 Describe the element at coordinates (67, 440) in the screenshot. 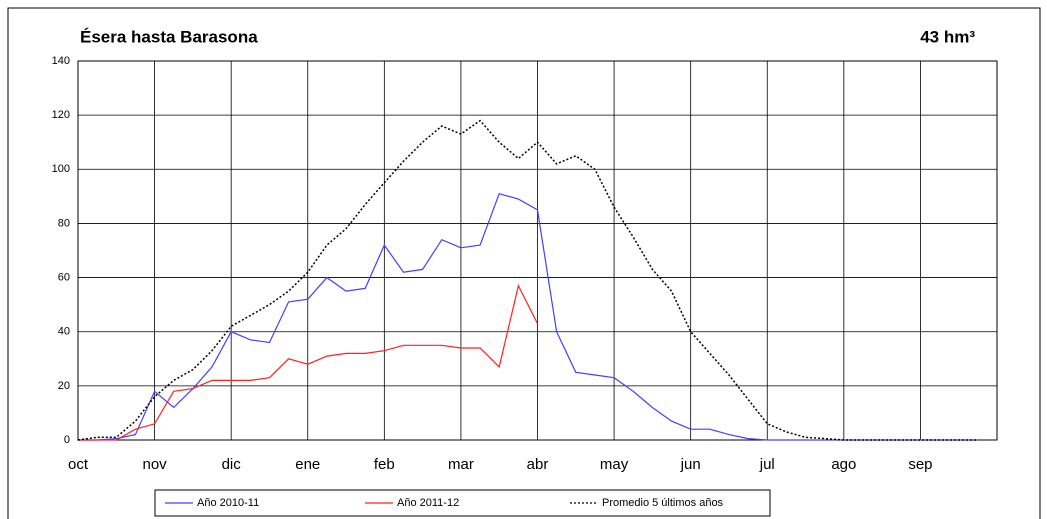

I see `y-tick-label: 0` at that location.